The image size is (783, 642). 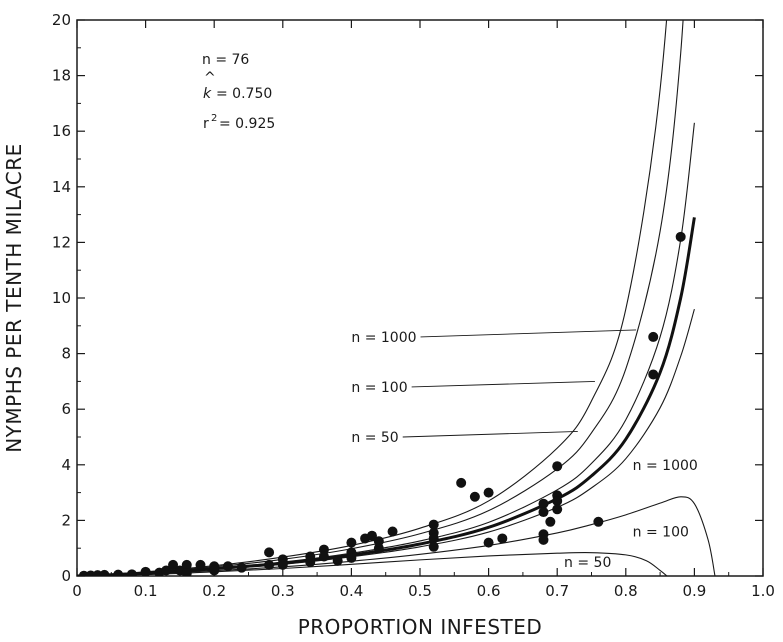 What do you see at coordinates (206, 124) in the screenshot?
I see `stat-r2-prefix: r` at bounding box center [206, 124].